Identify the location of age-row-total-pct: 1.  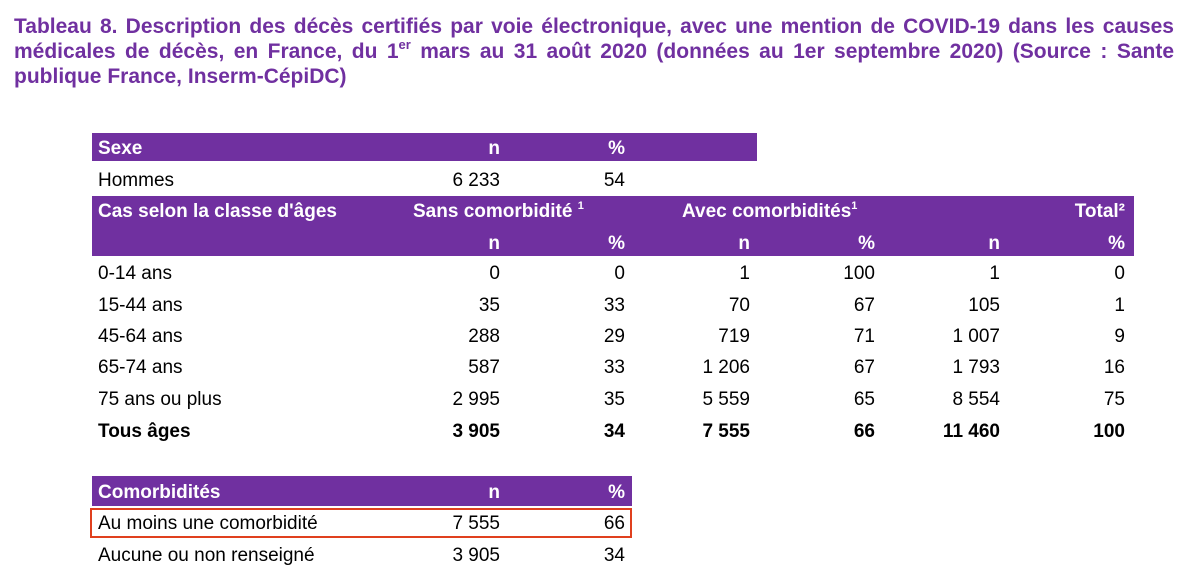
(1119, 305).